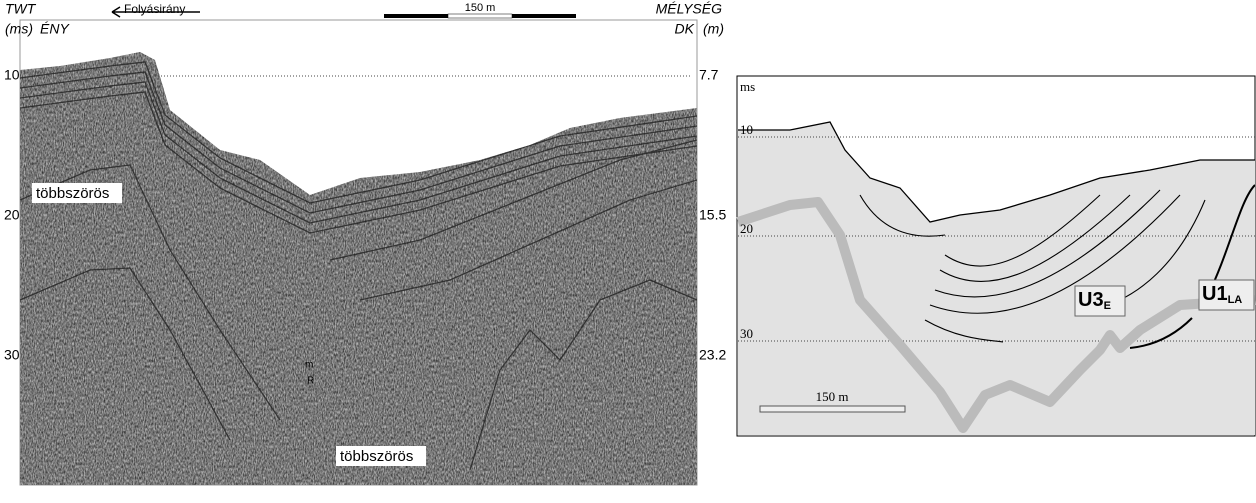  What do you see at coordinates (55, 29) in the screenshot?
I see `direction: ÉNY` at bounding box center [55, 29].